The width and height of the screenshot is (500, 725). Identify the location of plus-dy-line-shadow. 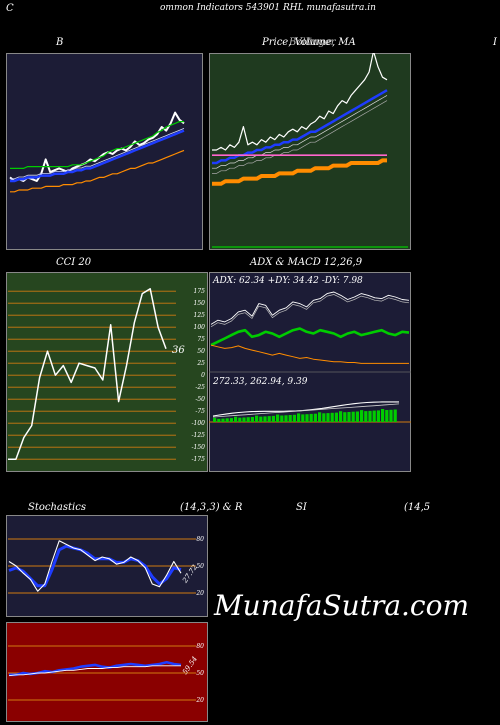
(310, 311).